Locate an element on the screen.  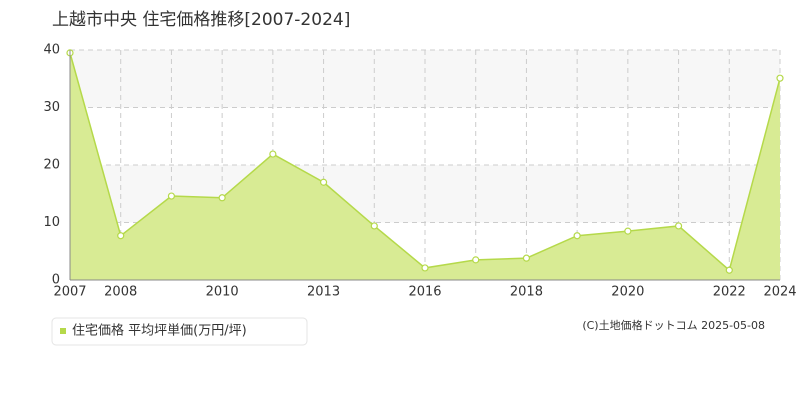
y-tick-label: 20 is located at coordinates (51, 165).